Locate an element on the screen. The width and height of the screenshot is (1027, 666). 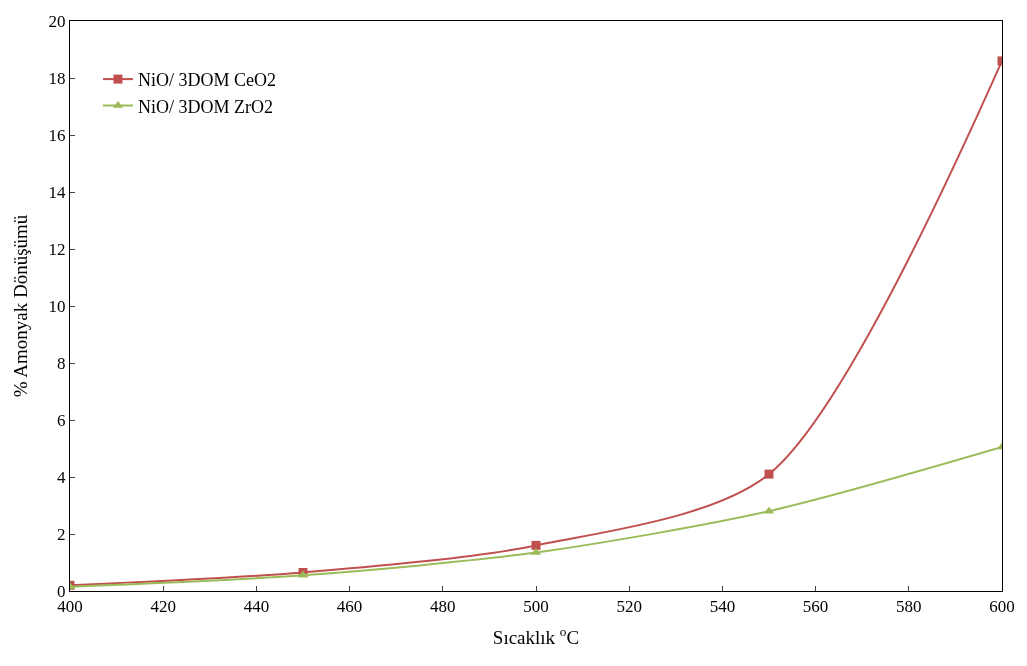
y-tick-label: 6 is located at coordinates (61, 420).